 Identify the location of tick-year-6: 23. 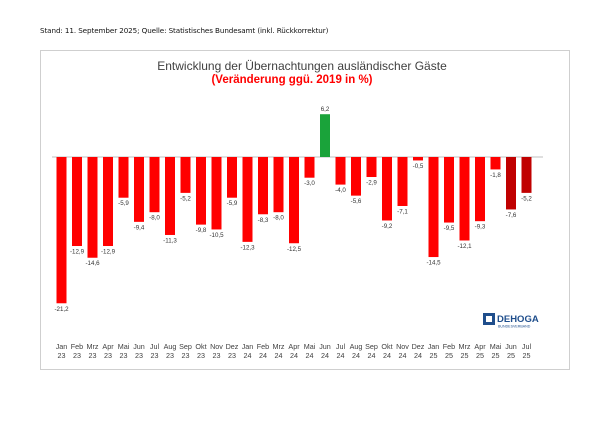
(155, 355).